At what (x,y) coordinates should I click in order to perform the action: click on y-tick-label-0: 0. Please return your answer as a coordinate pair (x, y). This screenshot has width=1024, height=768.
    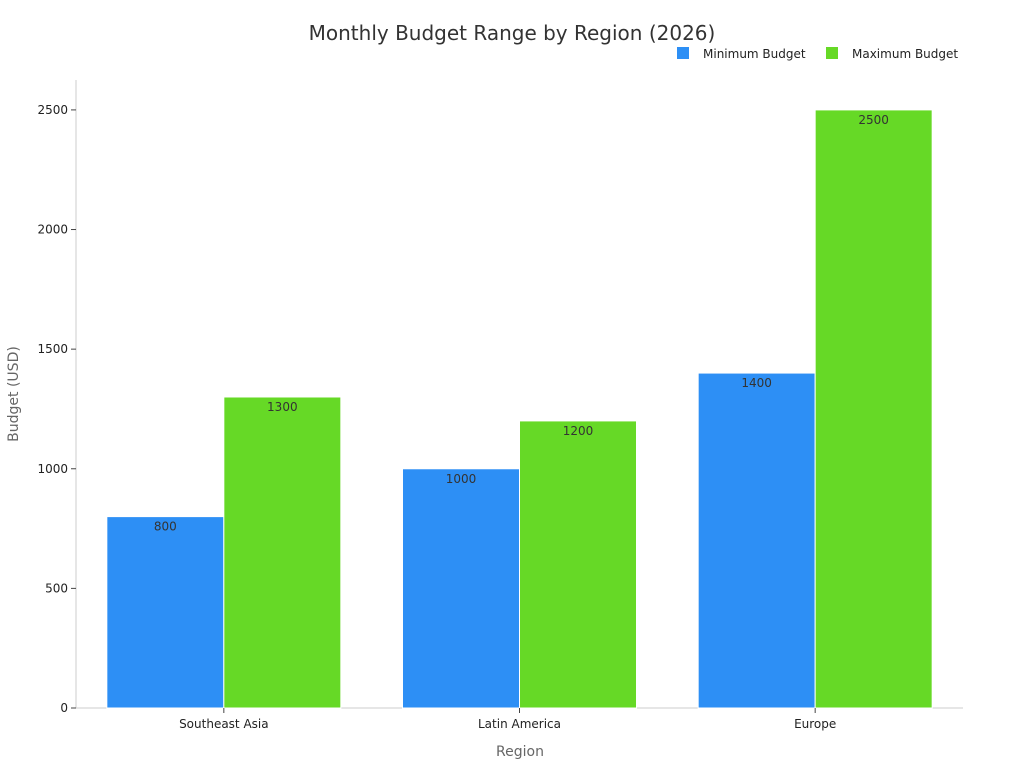
    Looking at the image, I should click on (64, 708).